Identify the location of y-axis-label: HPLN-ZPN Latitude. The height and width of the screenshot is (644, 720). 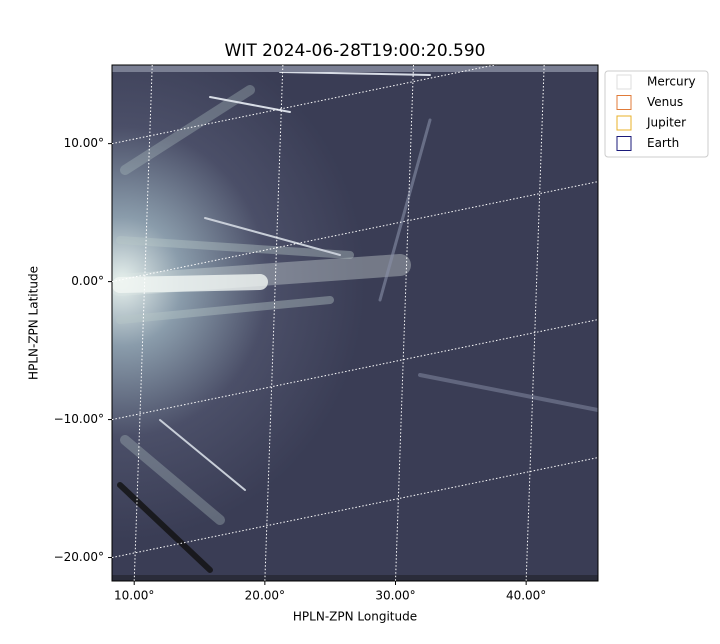
(34, 323).